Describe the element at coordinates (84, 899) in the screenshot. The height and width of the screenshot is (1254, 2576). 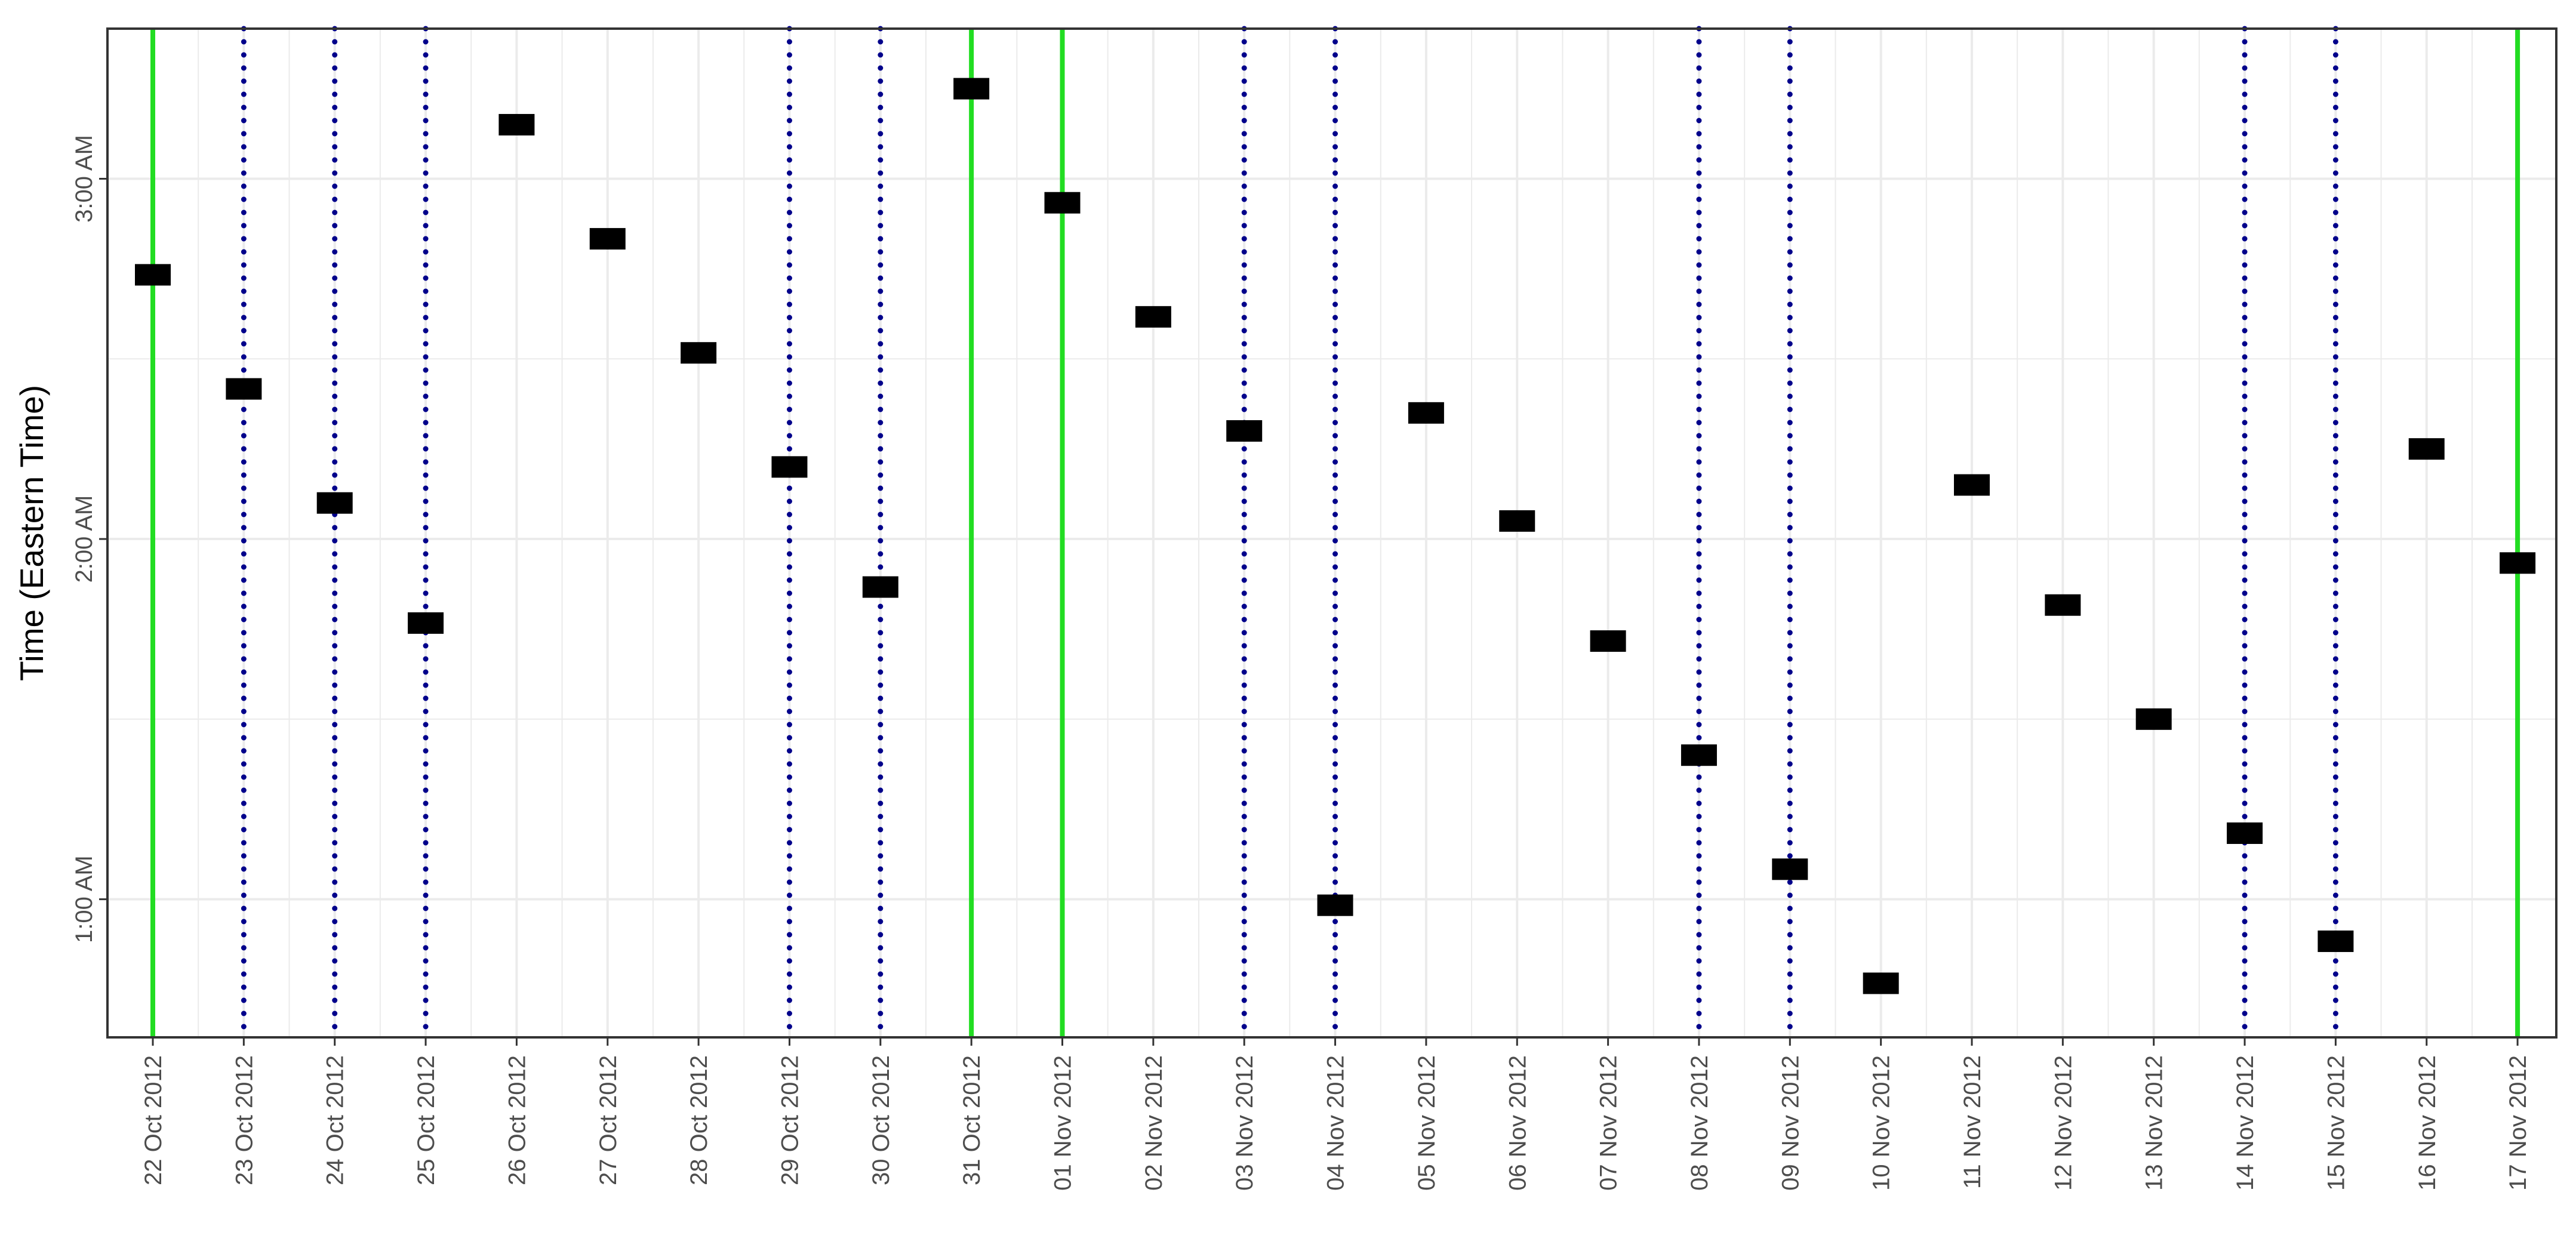
I see `y-tick-label: 1:00 AM` at that location.